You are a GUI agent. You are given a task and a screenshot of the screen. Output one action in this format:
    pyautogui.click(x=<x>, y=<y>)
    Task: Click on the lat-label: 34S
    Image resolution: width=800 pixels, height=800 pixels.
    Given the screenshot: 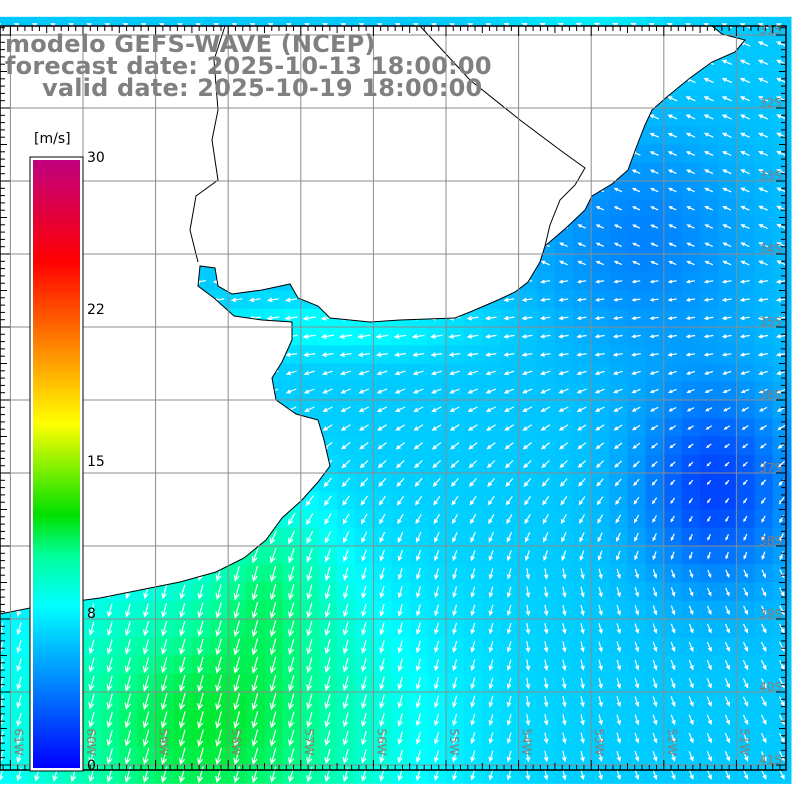 What is the action you would take?
    pyautogui.click(x=770, y=249)
    